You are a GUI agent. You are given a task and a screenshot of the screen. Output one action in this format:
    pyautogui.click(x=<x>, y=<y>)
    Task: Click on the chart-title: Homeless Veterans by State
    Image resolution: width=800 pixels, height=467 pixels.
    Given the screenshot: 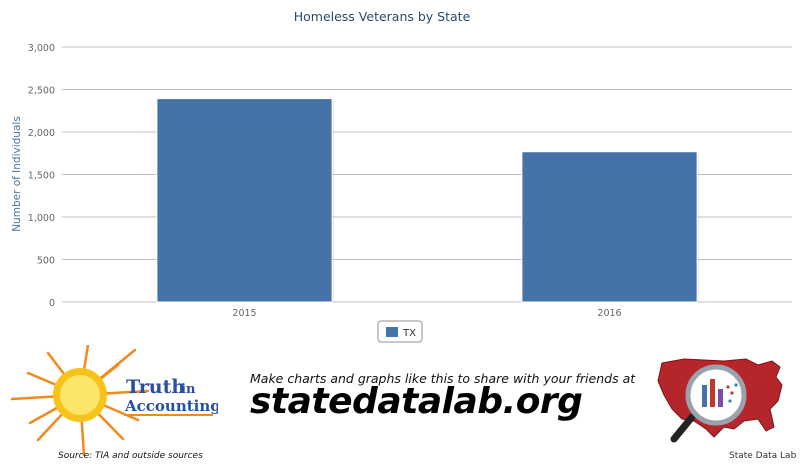 What is the action you would take?
    pyautogui.click(x=382, y=16)
    